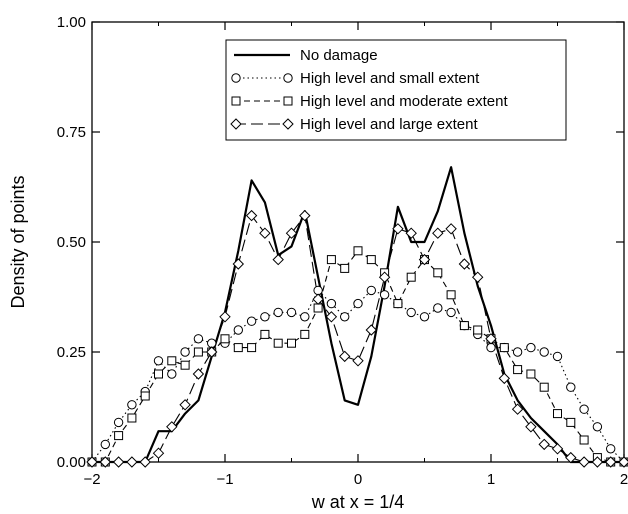 The width and height of the screenshot is (628, 514). I want to click on x-tick-label: 0, so click(358, 479).